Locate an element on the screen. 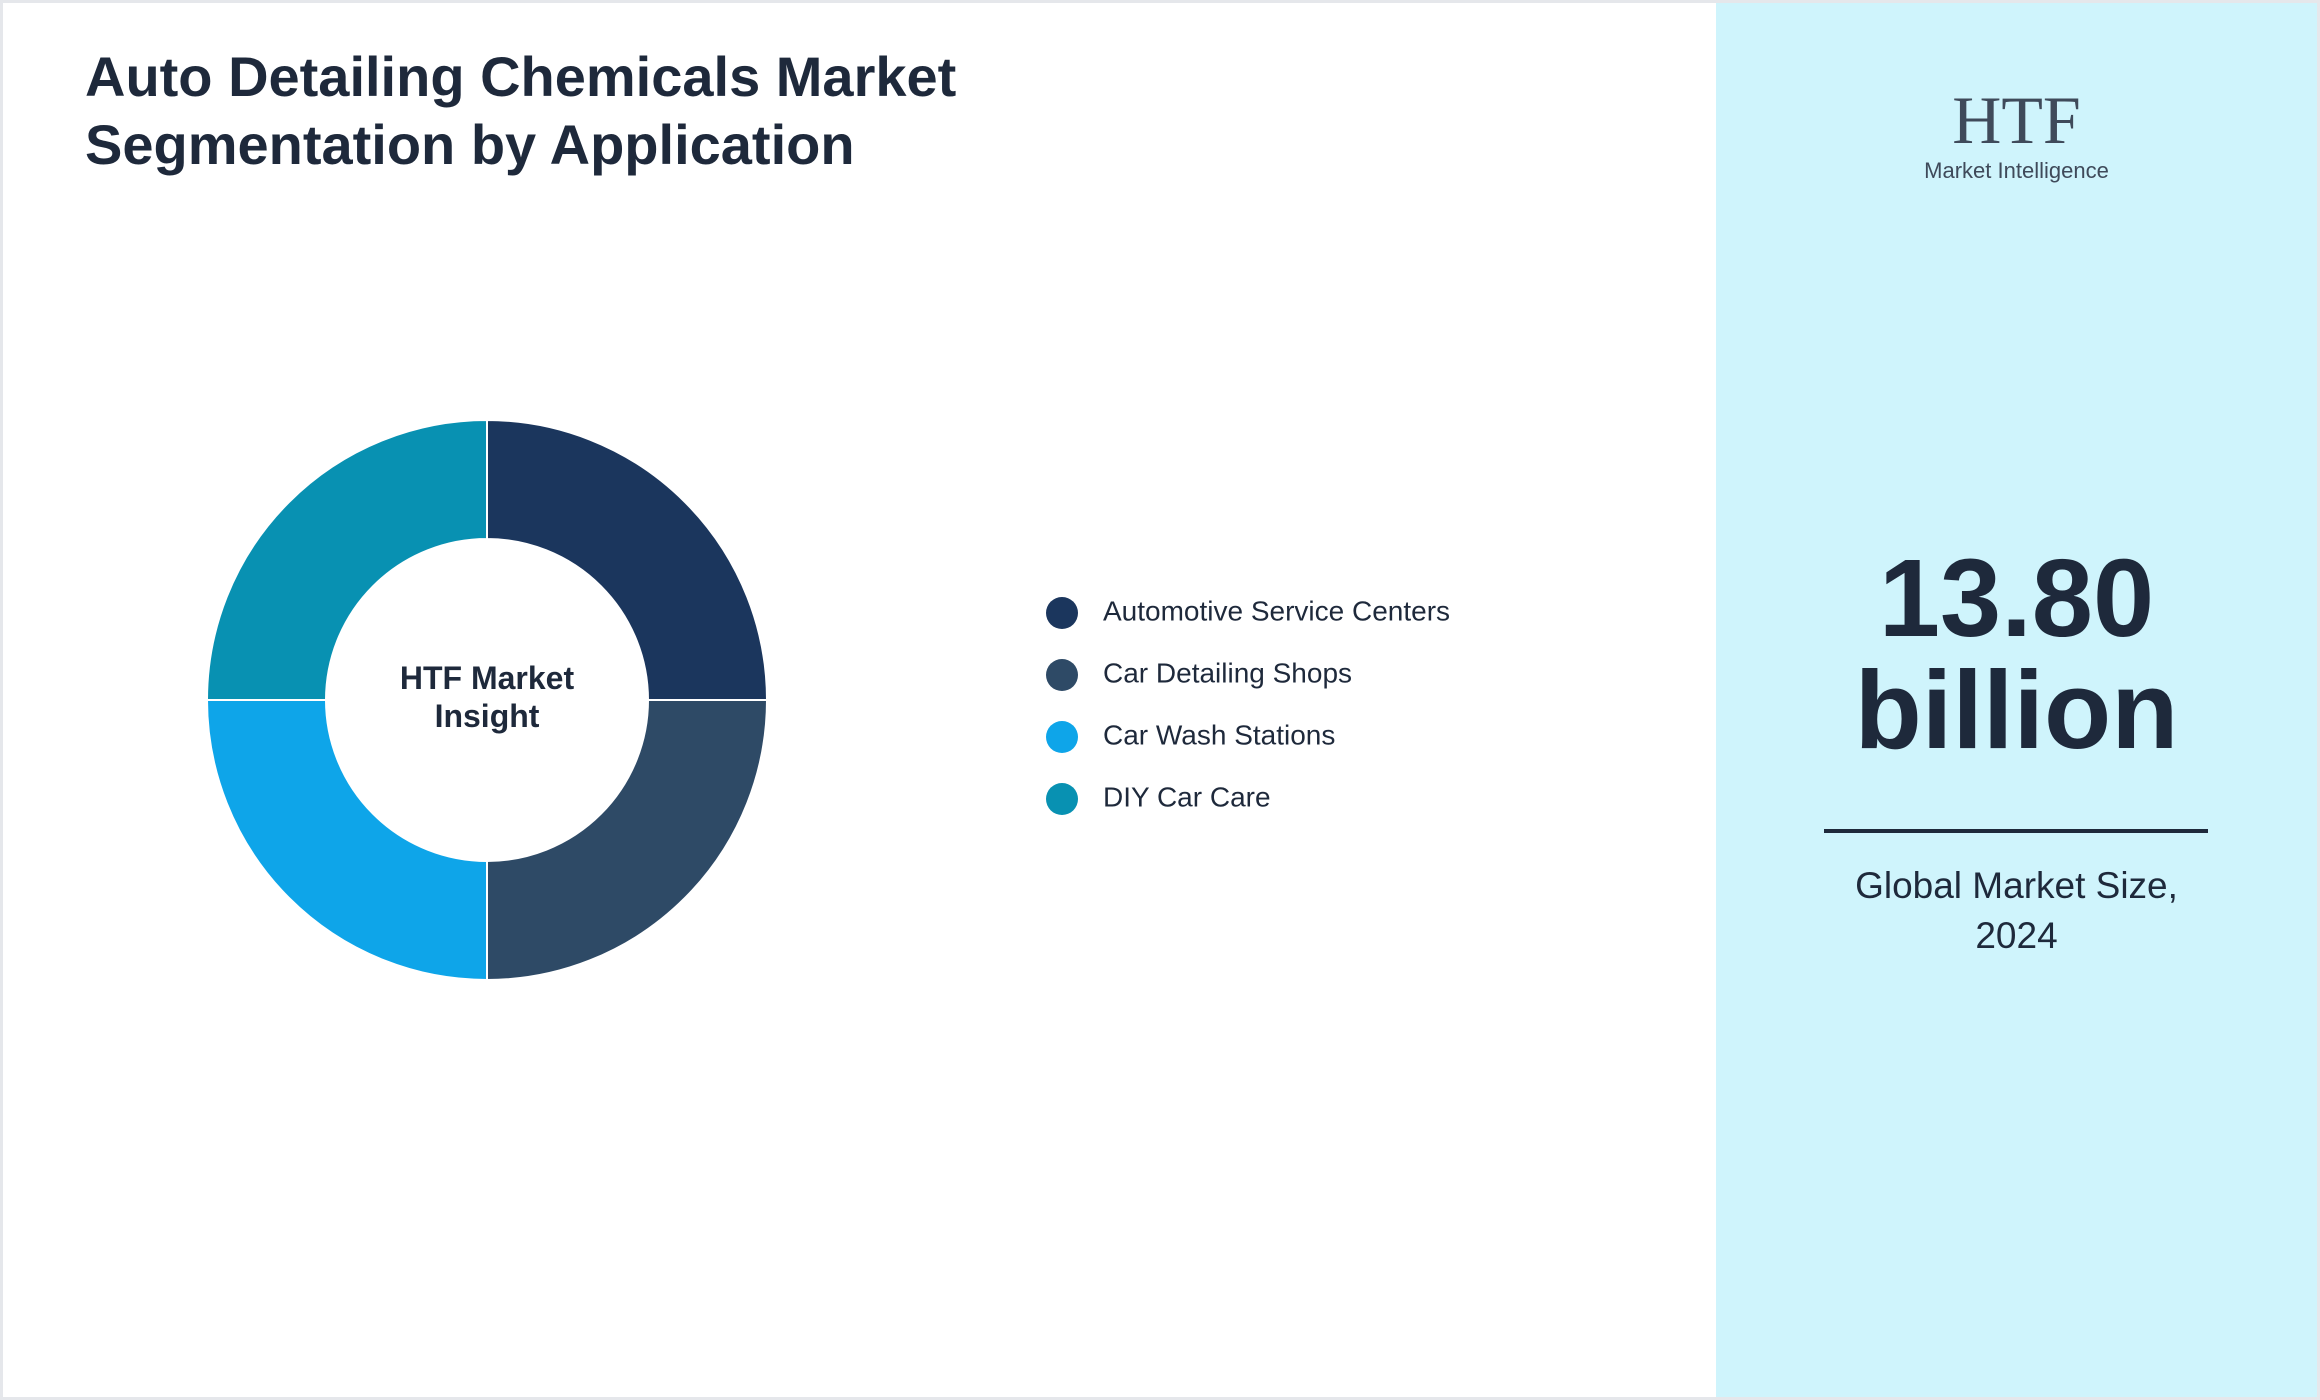  logo-subtext: Market Intelligence is located at coordinates (2016, 170).